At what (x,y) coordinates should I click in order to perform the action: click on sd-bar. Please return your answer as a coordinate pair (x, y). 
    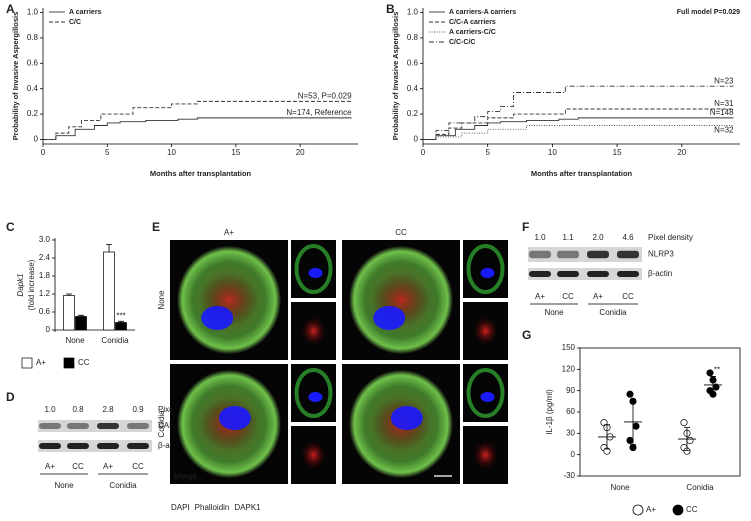
    Looking at the image, I should click on (633, 422).